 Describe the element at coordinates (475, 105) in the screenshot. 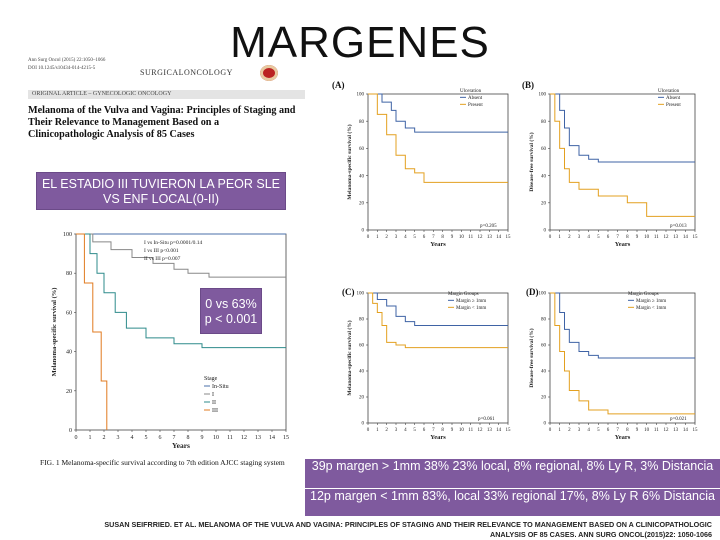

I see `legend-entry: Present` at that location.